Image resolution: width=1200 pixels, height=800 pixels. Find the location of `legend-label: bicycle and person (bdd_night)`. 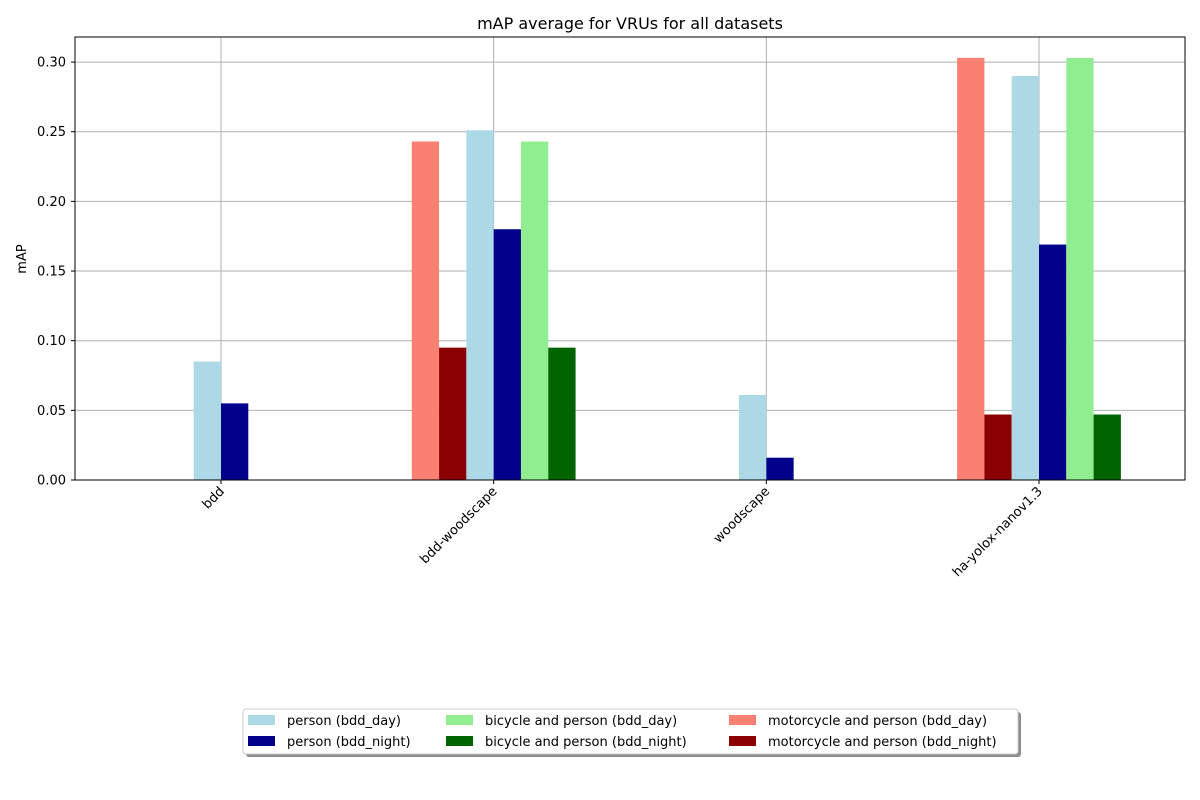

legend-label: bicycle and person (bdd_night) is located at coordinates (586, 742).